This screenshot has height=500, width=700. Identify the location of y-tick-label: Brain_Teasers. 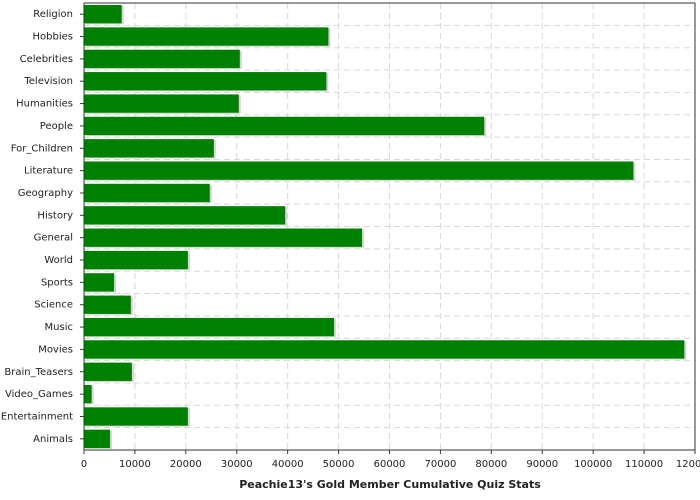
(38, 372).